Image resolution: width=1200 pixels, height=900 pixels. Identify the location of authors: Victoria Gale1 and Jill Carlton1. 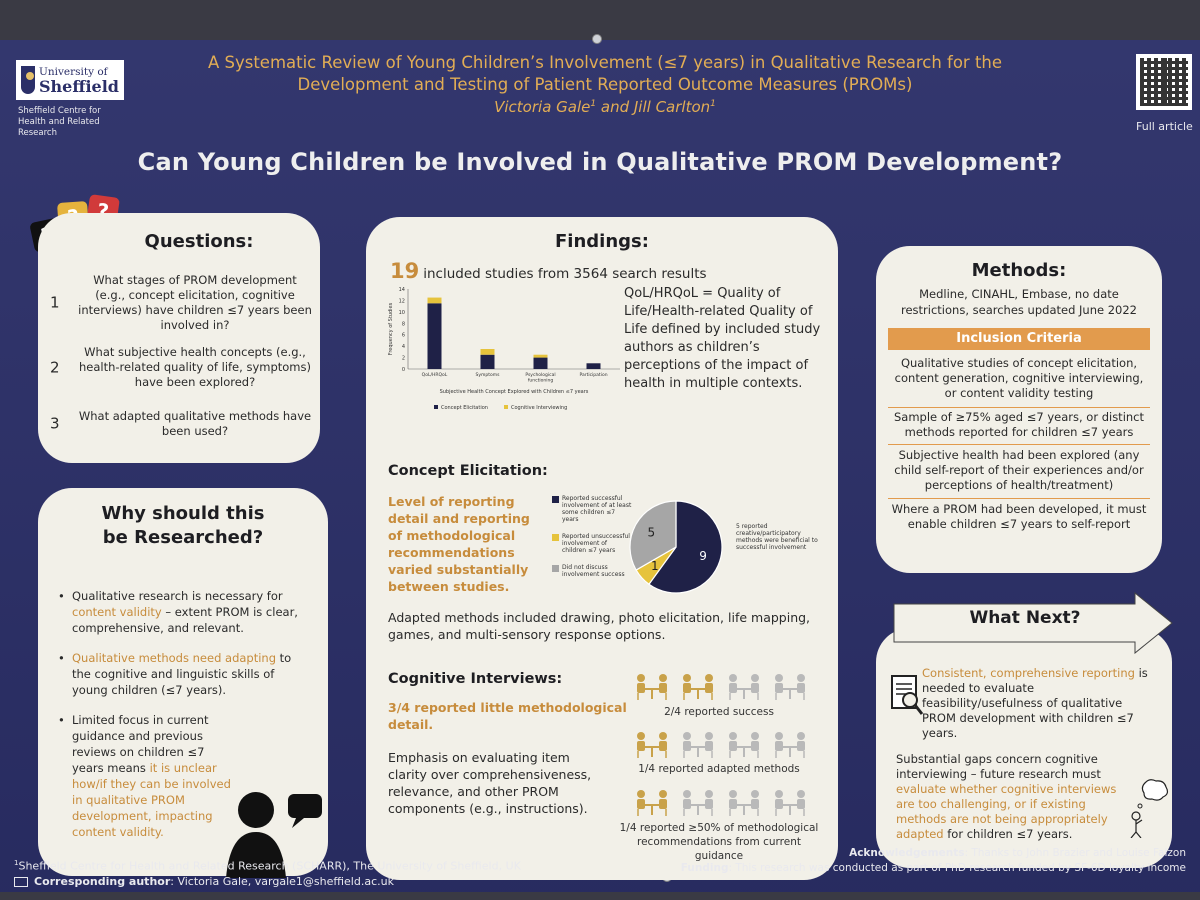
(605, 107).